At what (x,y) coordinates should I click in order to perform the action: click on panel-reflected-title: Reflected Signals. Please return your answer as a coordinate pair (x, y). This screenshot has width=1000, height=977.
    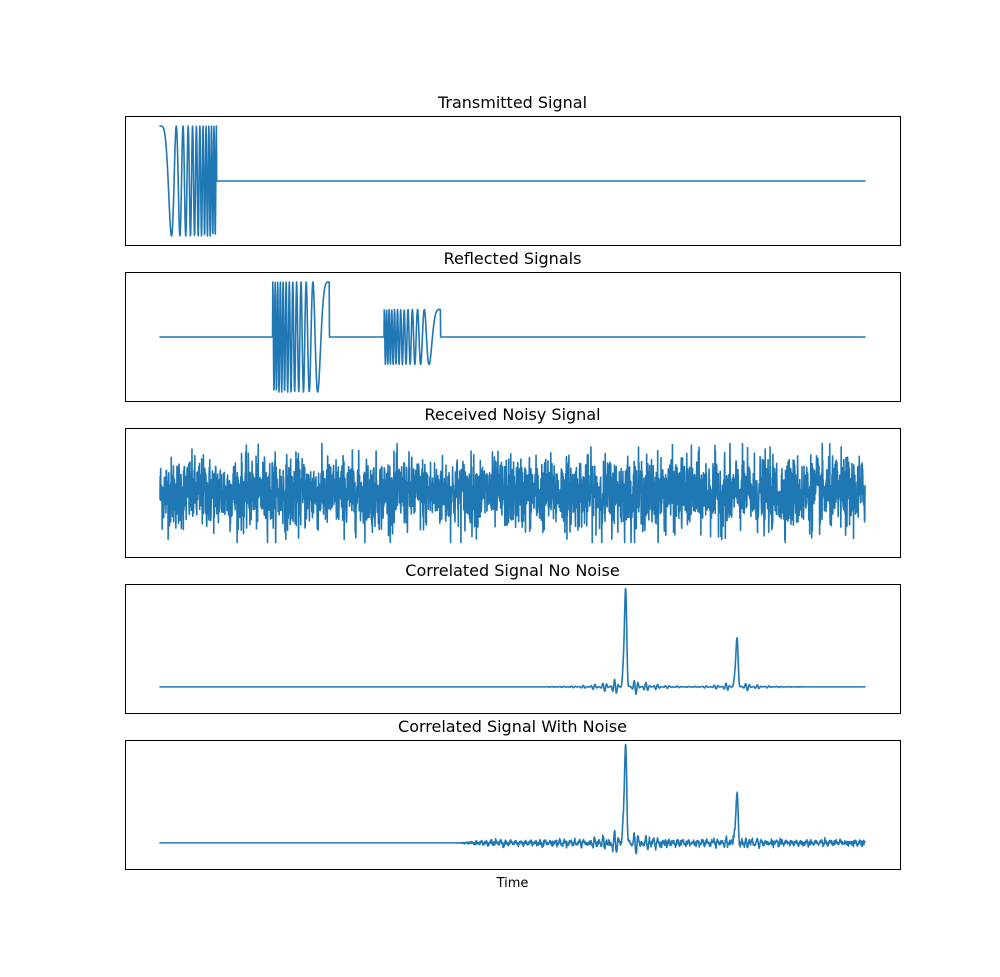
    Looking at the image, I should click on (513, 258).